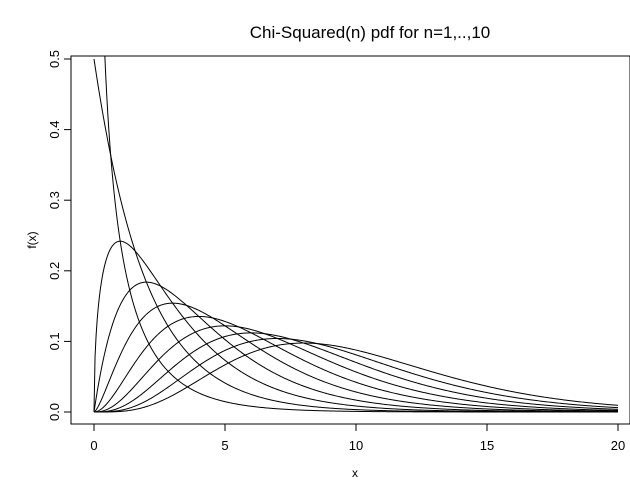 The height and width of the screenshot is (483, 630). I want to click on y-axis-ticks: 0.0 0.1 0.2 0.3 0.4 0.5, so click(59, 235).